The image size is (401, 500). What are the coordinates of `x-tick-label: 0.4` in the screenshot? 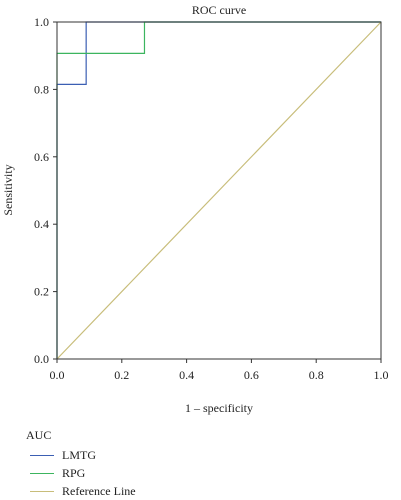 It's located at (186, 375).